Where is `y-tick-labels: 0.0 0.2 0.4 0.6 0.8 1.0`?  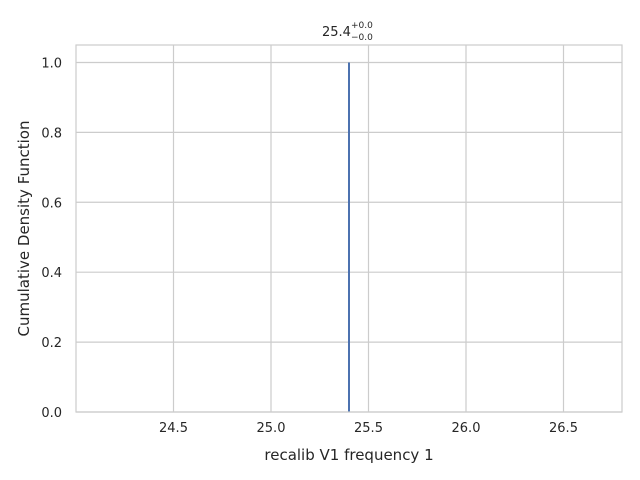 y-tick-labels: 0.0 0.2 0.4 0.6 0.8 1.0 is located at coordinates (51, 238).